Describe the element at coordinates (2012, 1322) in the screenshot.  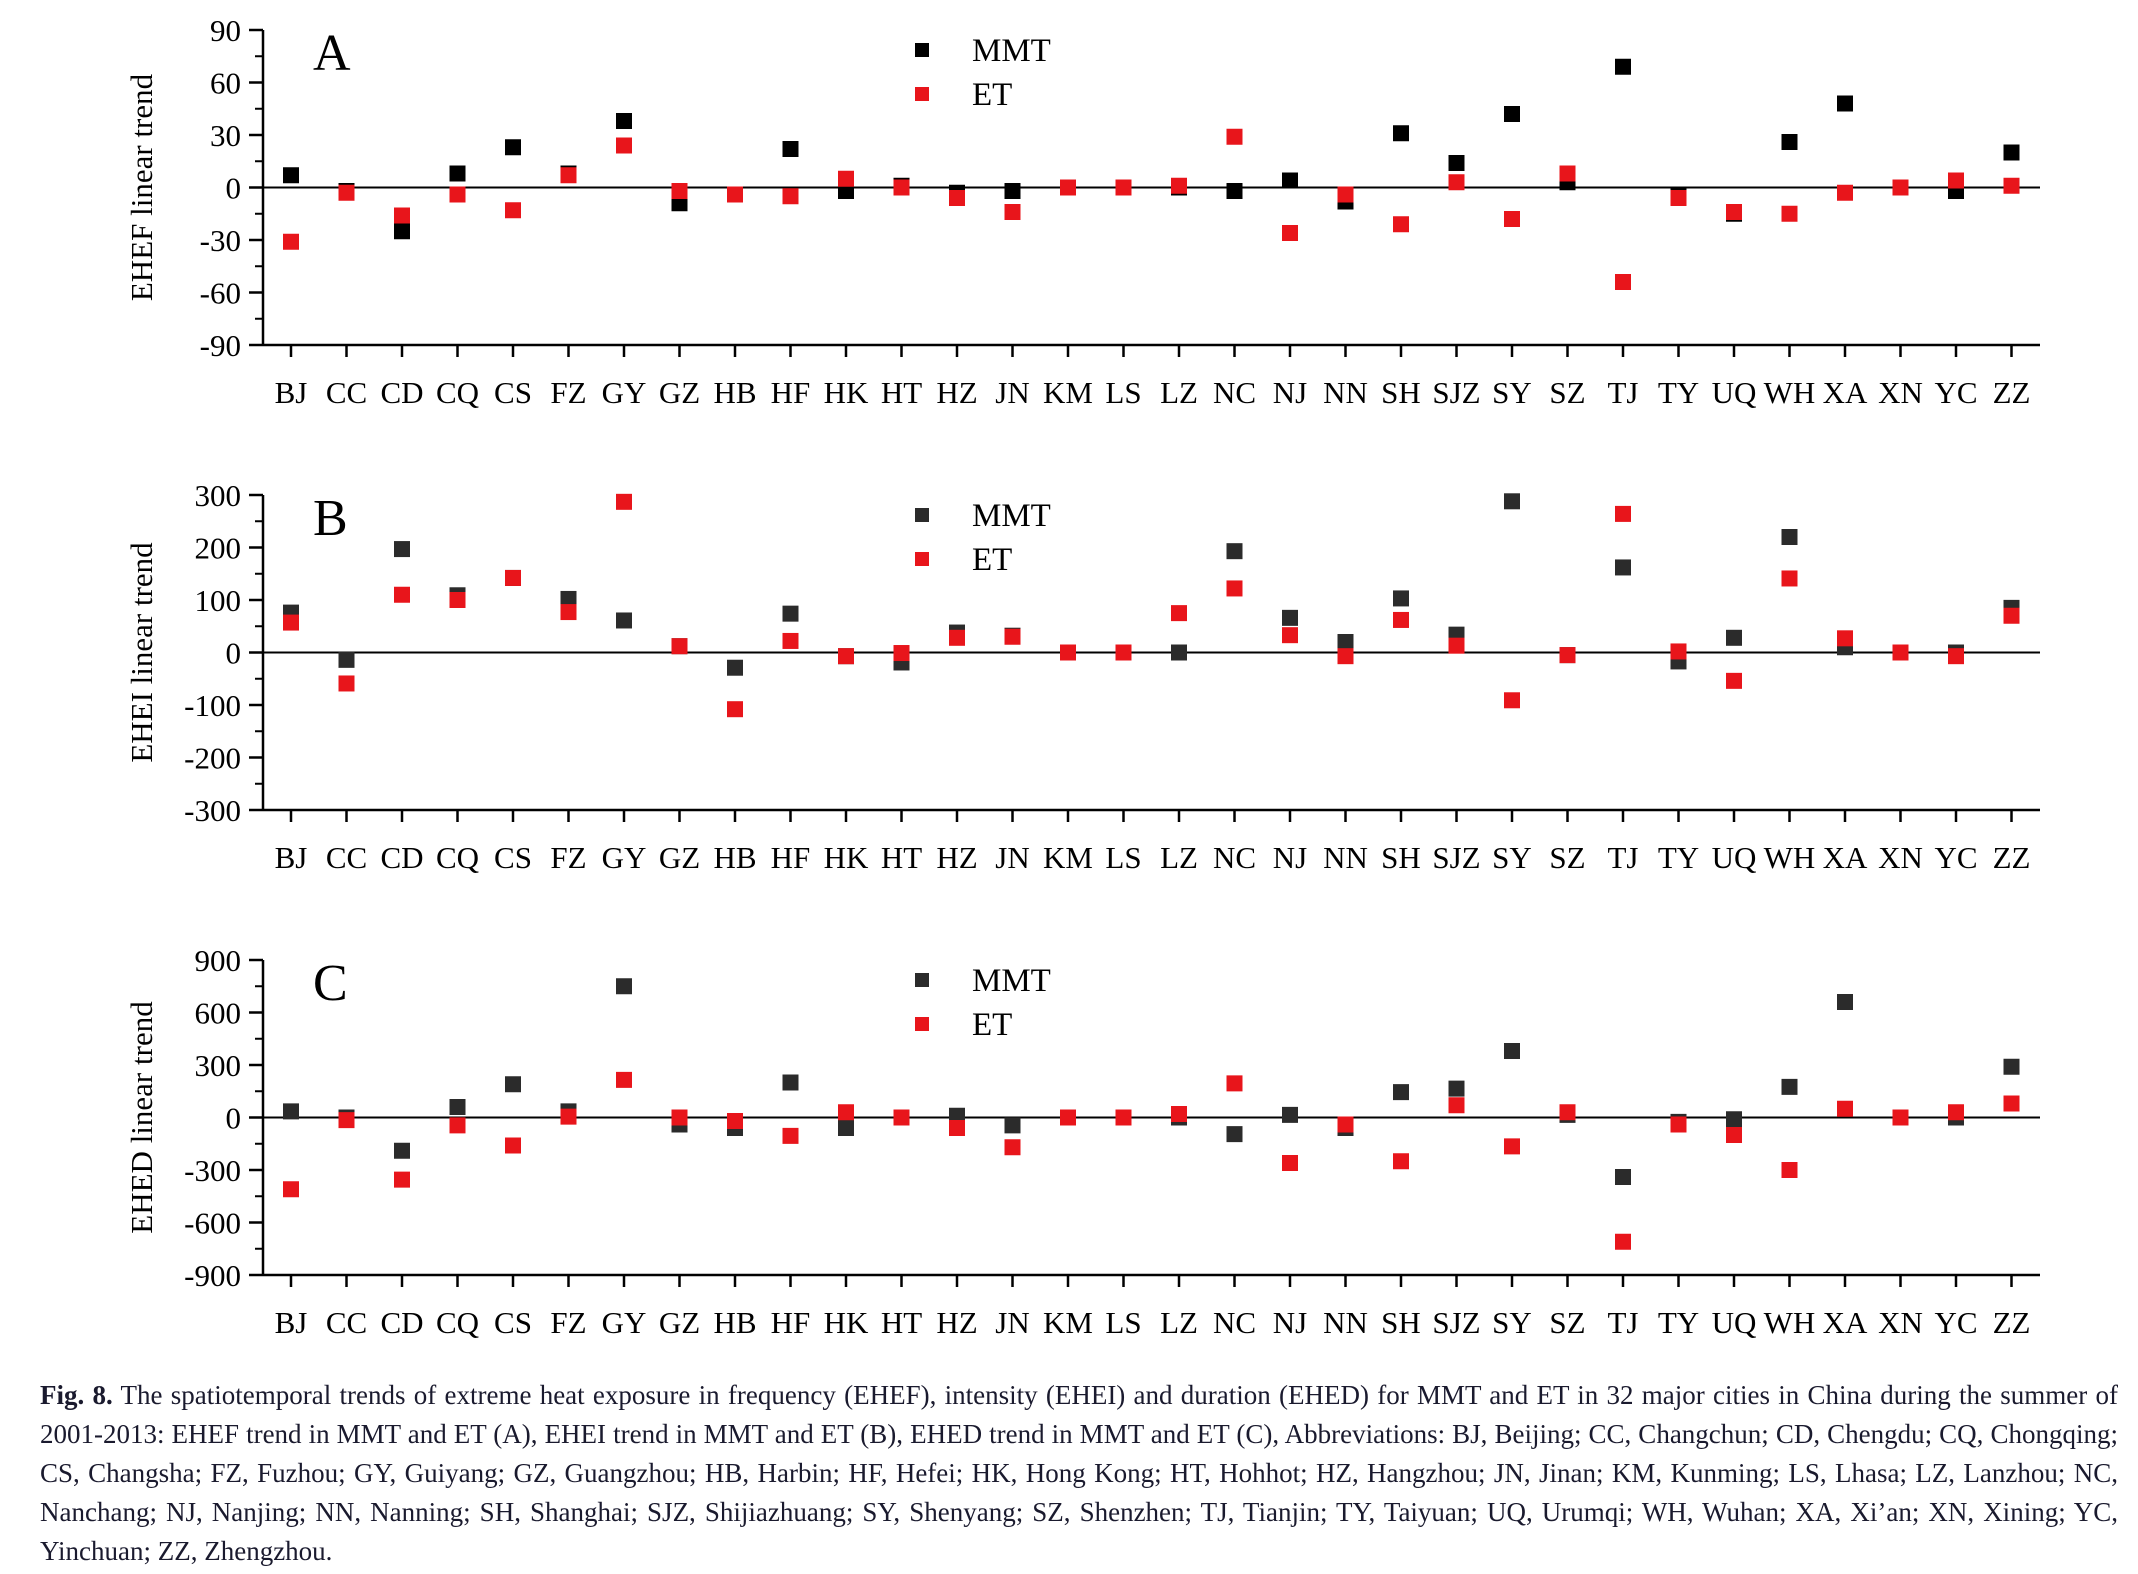
I see `panel-c-x-tick-label: ZZ` at that location.